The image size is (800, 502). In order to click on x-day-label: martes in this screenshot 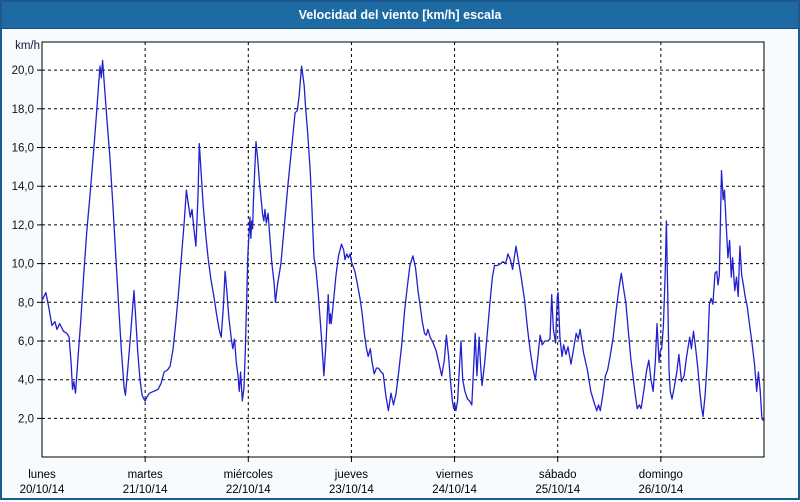, I will do `click(145, 475)`.